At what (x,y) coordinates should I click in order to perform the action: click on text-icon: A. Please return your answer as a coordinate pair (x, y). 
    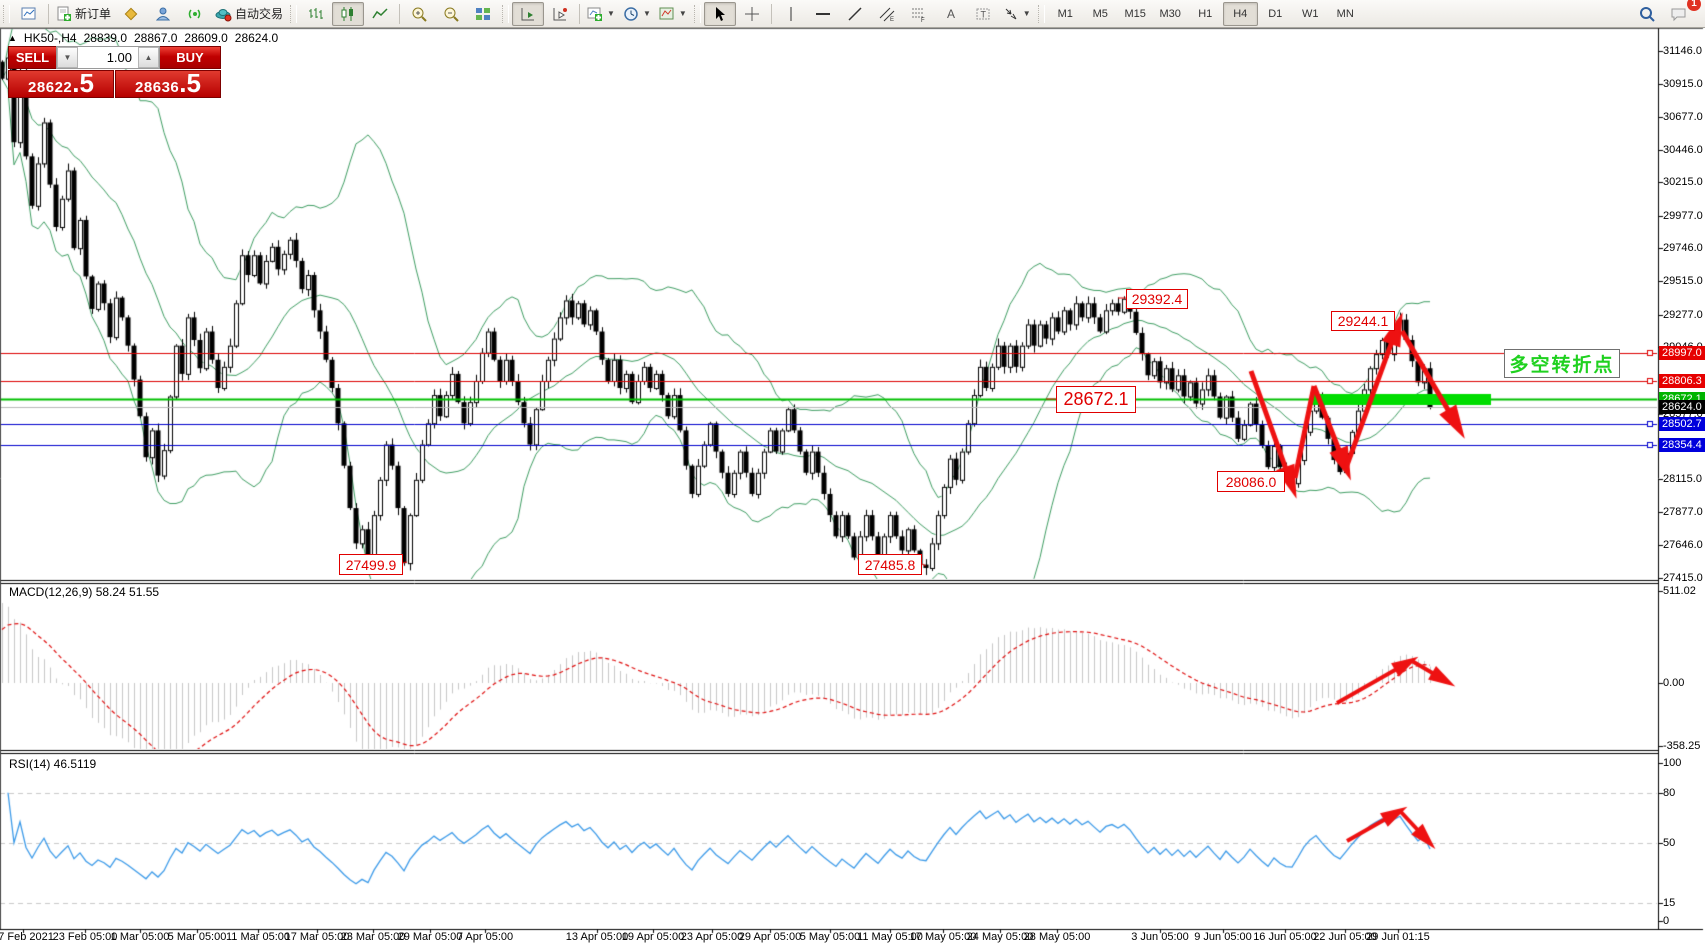
    Looking at the image, I should click on (951, 14).